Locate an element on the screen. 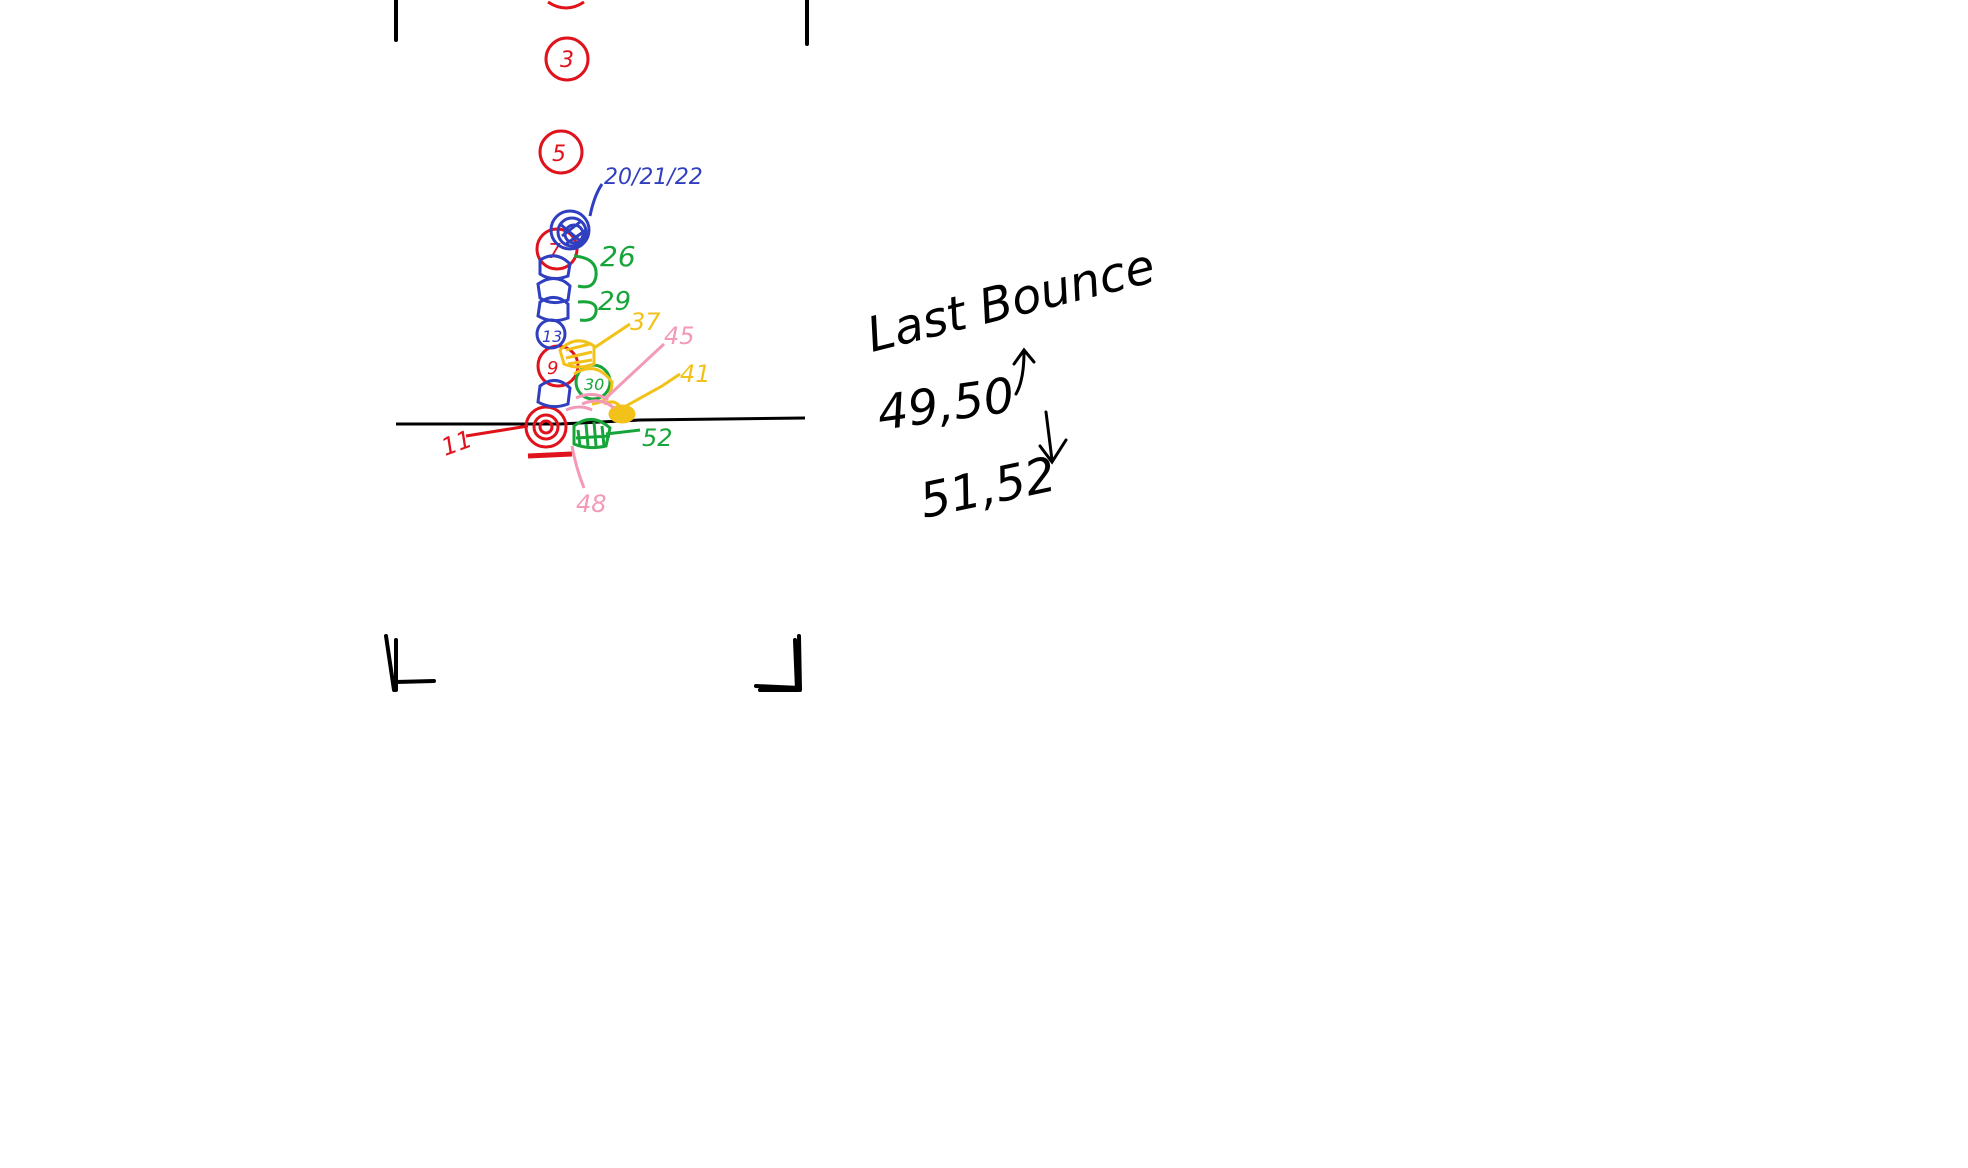 The height and width of the screenshot is (1168, 1968). green-hatch is located at coordinates (593, 434).